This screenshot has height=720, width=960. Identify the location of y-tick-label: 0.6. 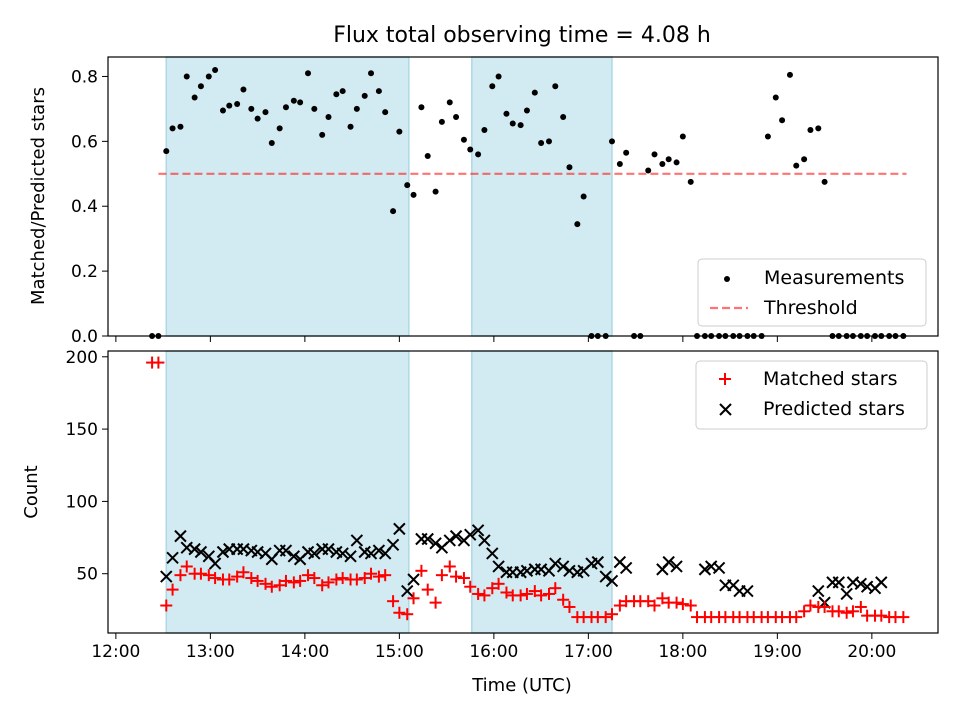
(84, 142).